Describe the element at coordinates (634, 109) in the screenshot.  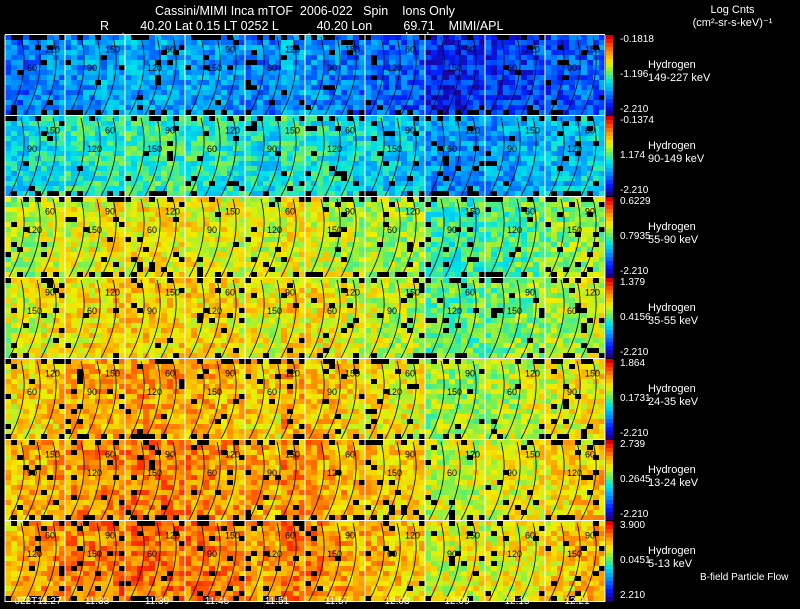
I see `colorbar-min-value: -2.210` at that location.